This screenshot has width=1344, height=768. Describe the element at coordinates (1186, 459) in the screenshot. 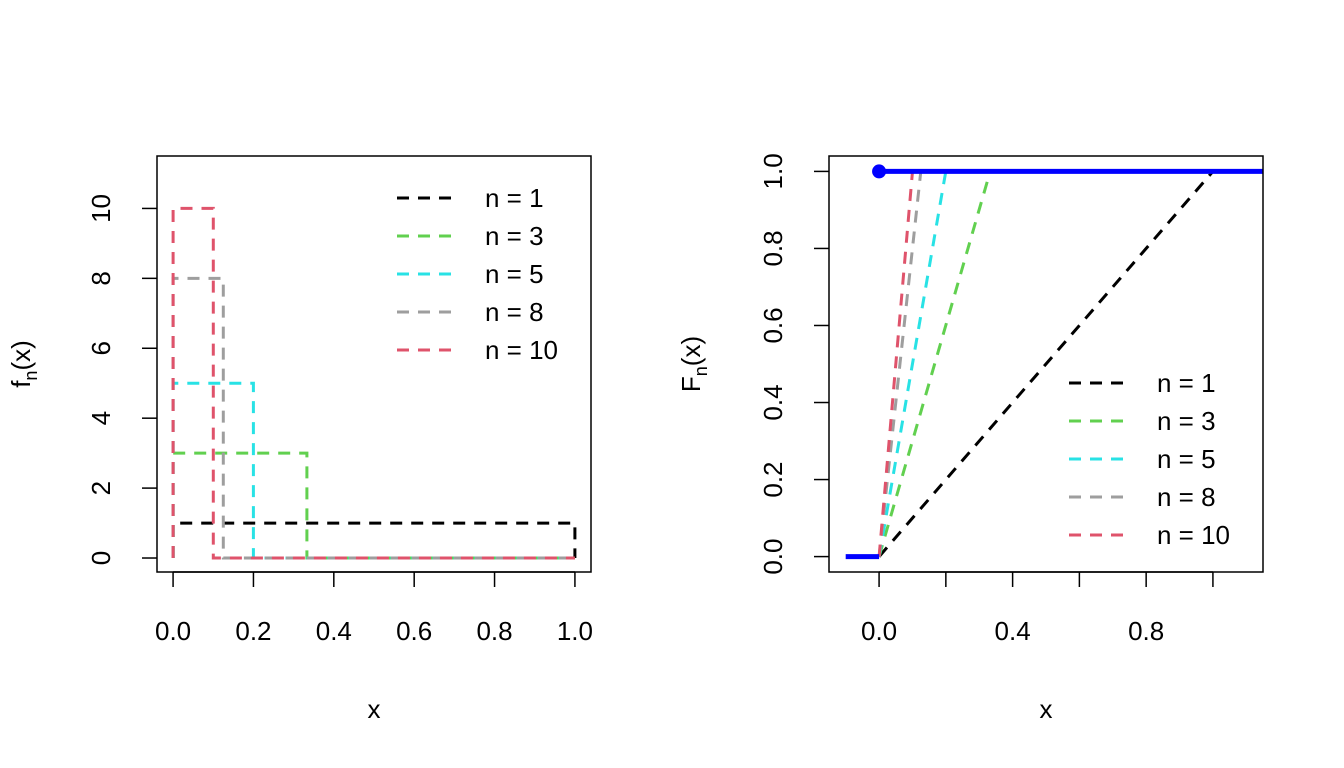

I see `chart-1-legend-label-2: n = 5` at that location.